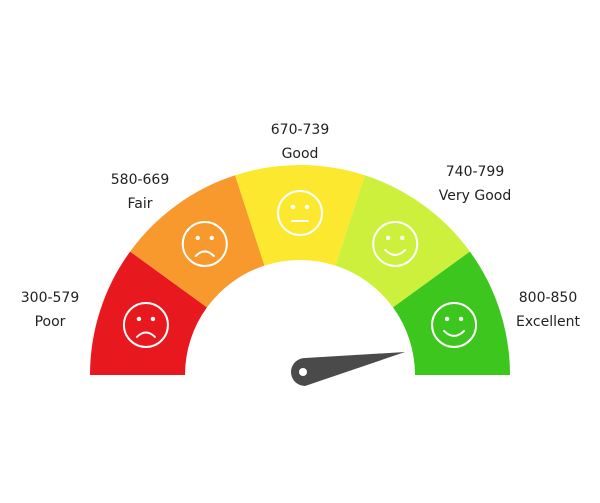 The width and height of the screenshot is (600, 503). I want to click on needle-pivot, so click(303, 372).